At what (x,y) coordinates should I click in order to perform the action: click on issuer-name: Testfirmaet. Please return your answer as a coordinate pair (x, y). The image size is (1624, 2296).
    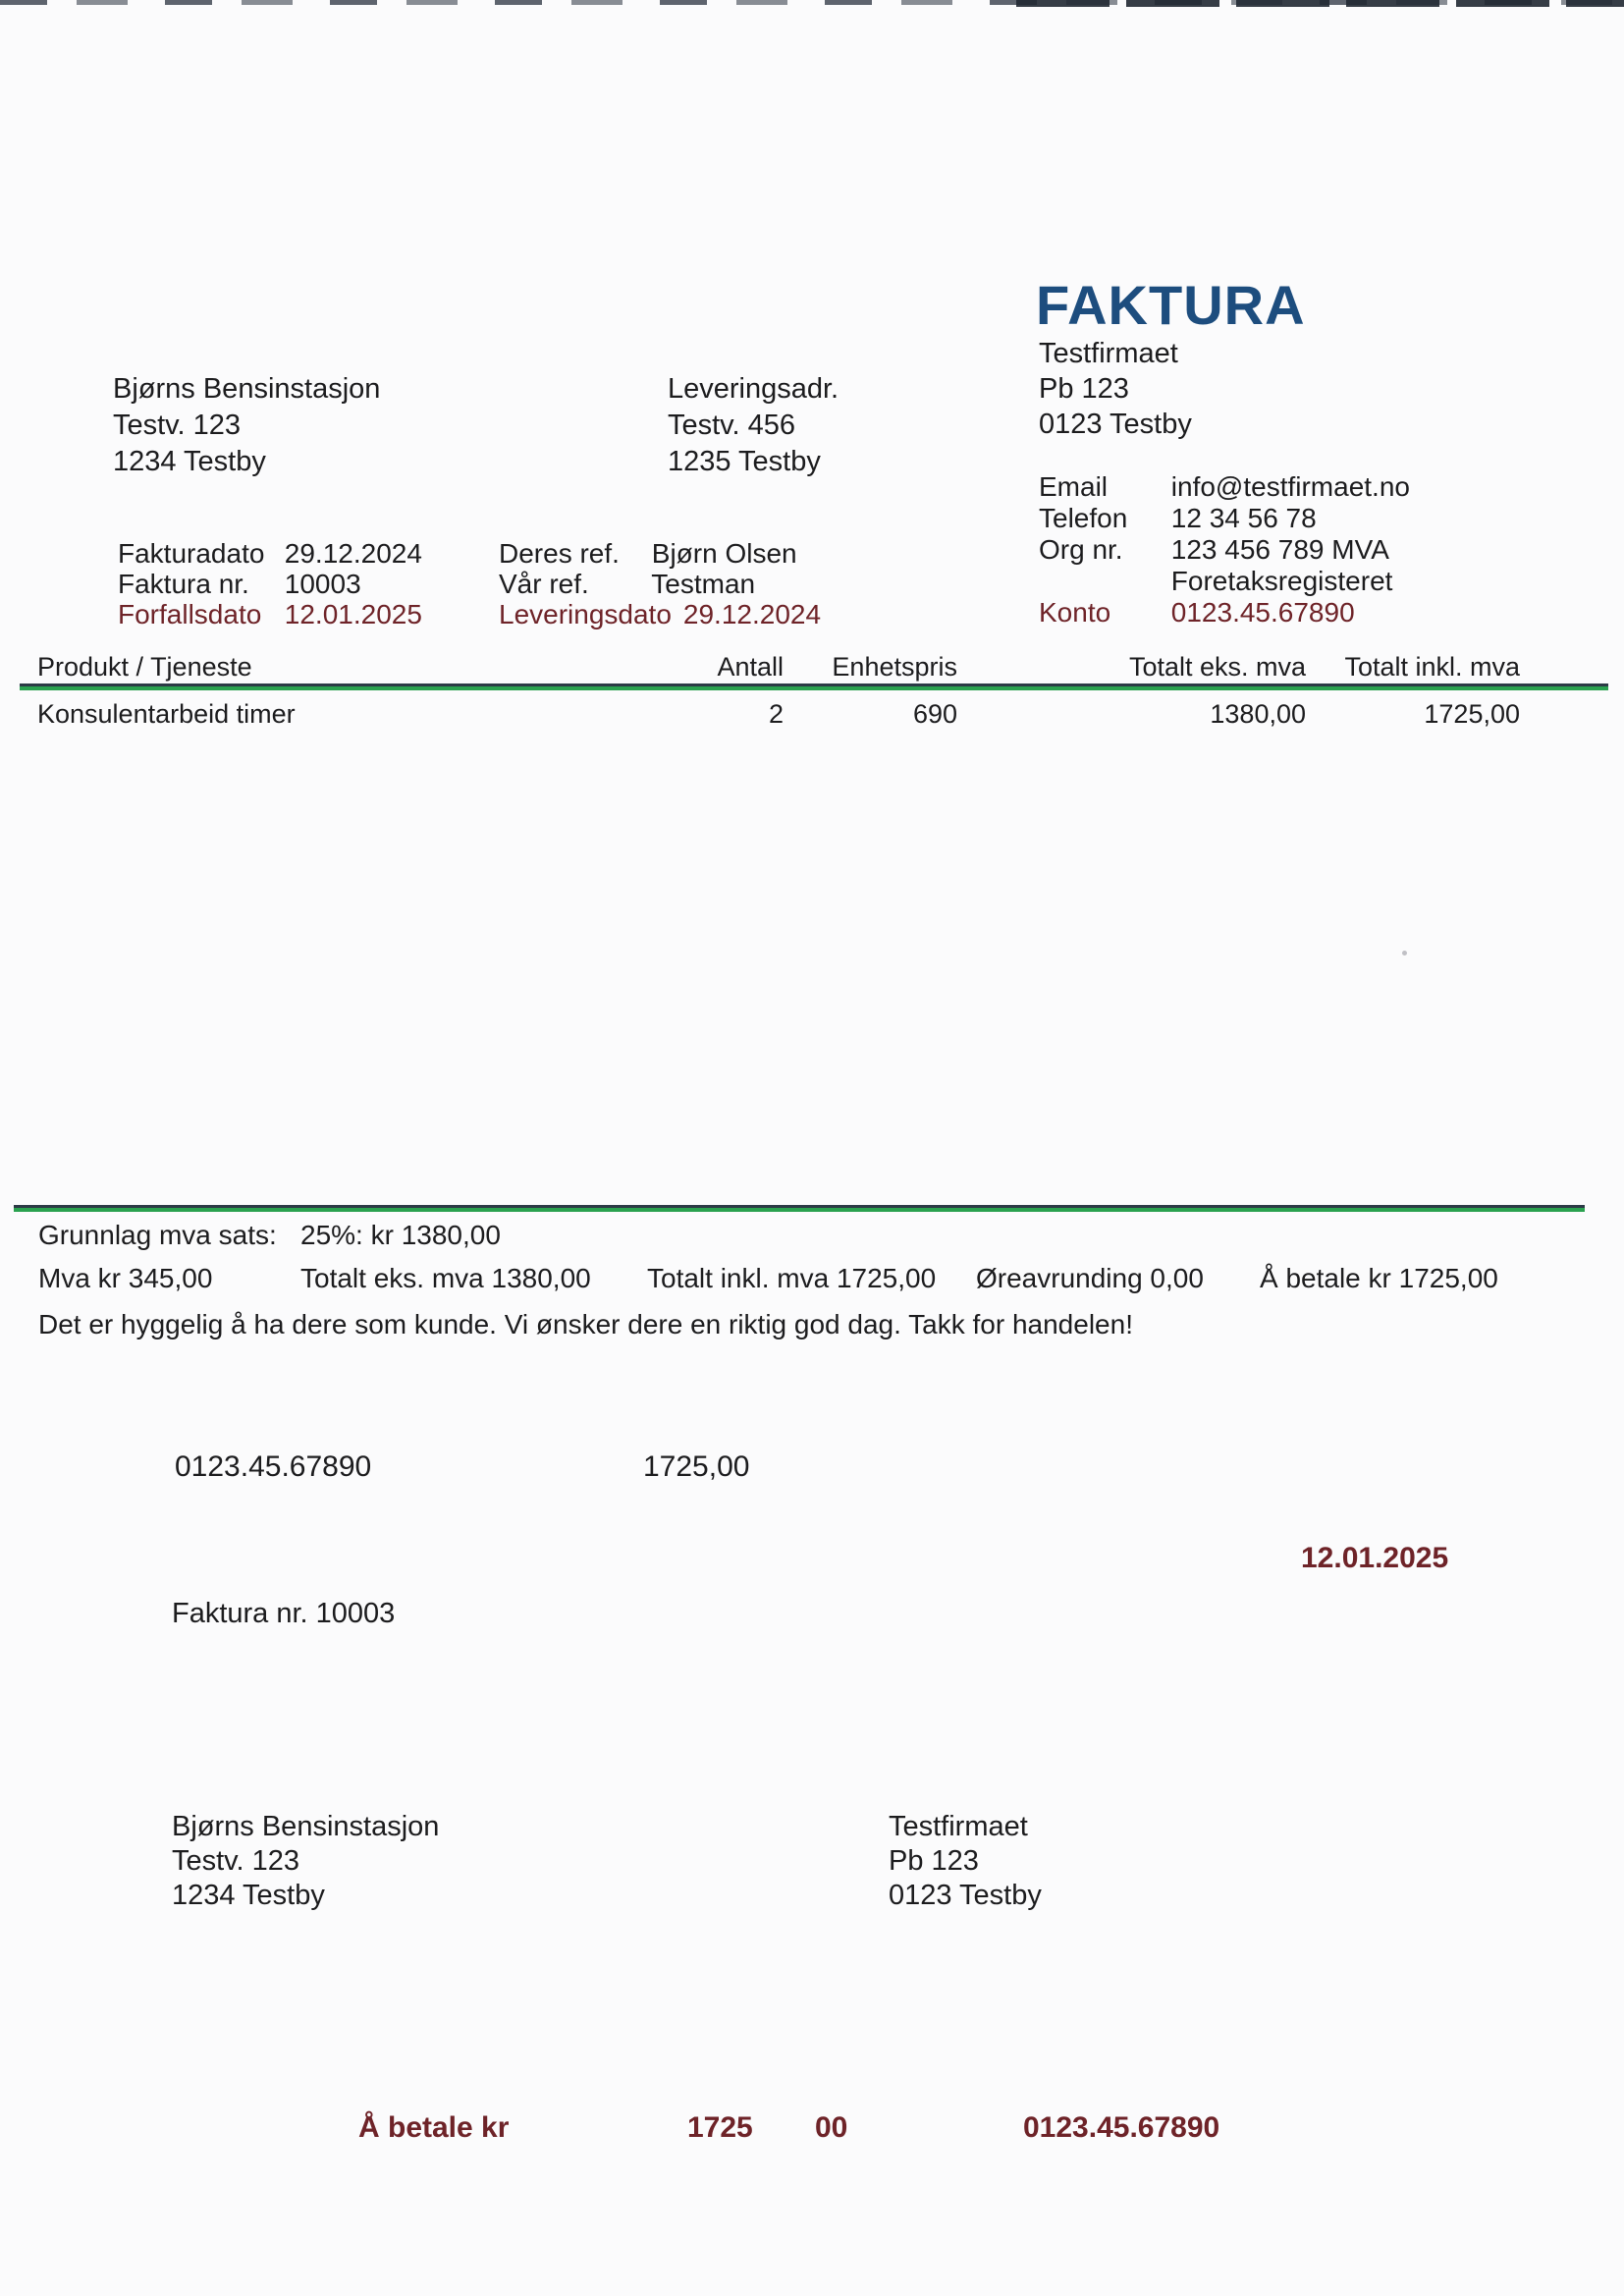
    Looking at the image, I should click on (1108, 353).